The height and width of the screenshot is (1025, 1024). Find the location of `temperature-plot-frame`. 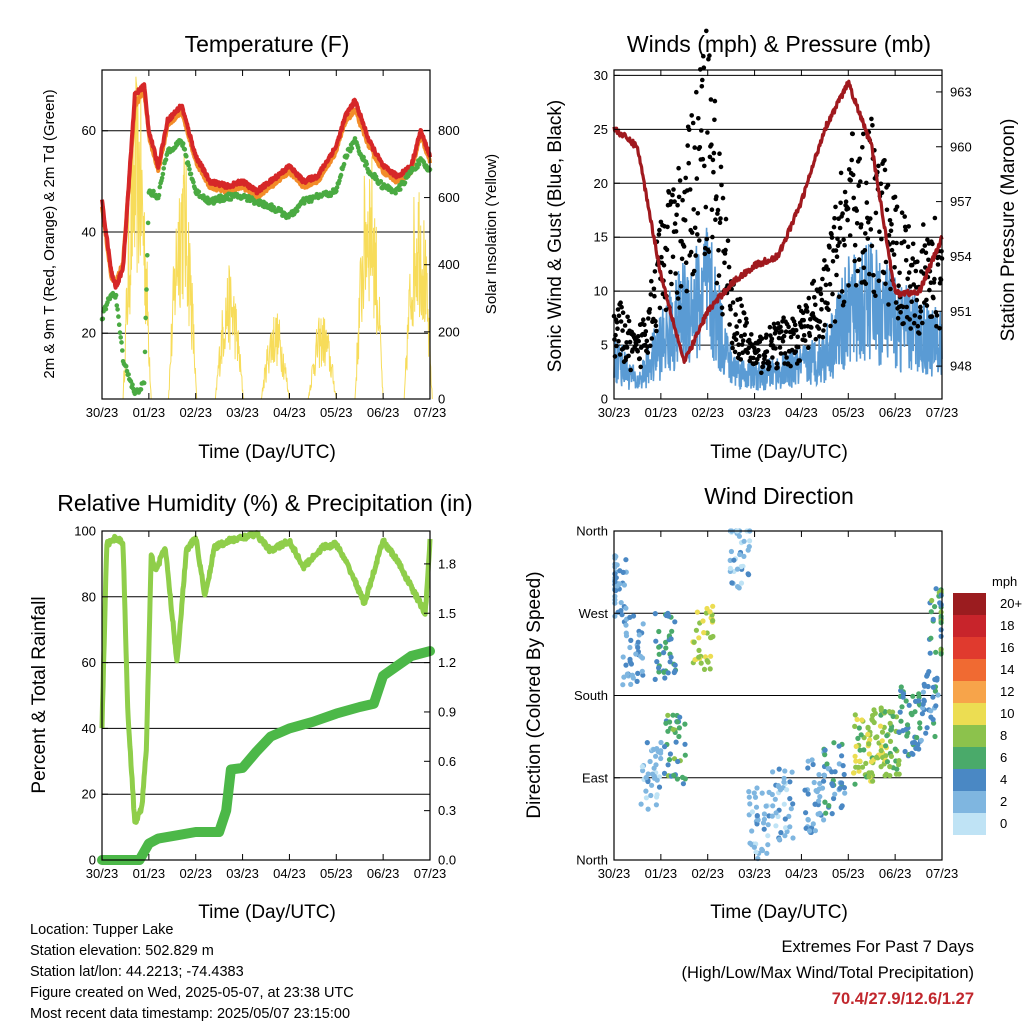

temperature-plot-frame is located at coordinates (266, 234).